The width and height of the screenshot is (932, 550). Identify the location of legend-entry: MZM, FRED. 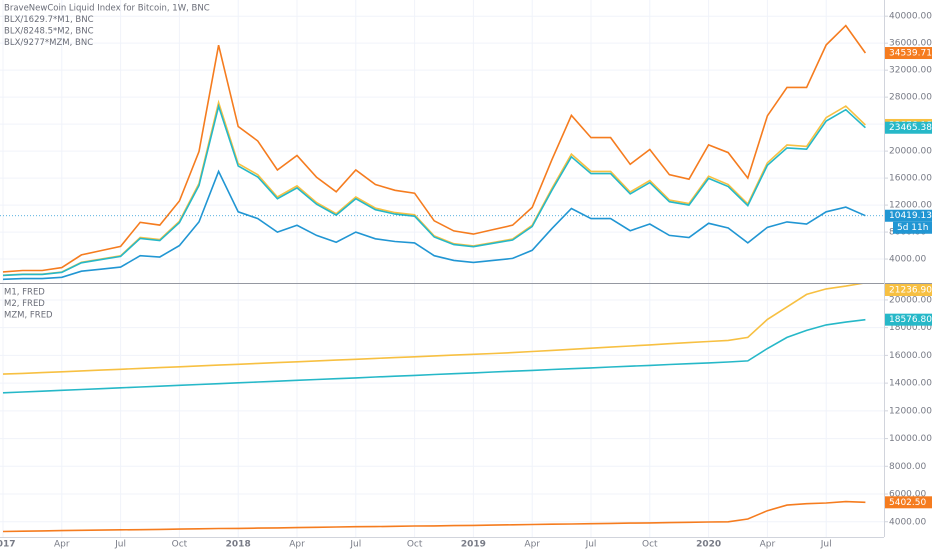
(28, 316).